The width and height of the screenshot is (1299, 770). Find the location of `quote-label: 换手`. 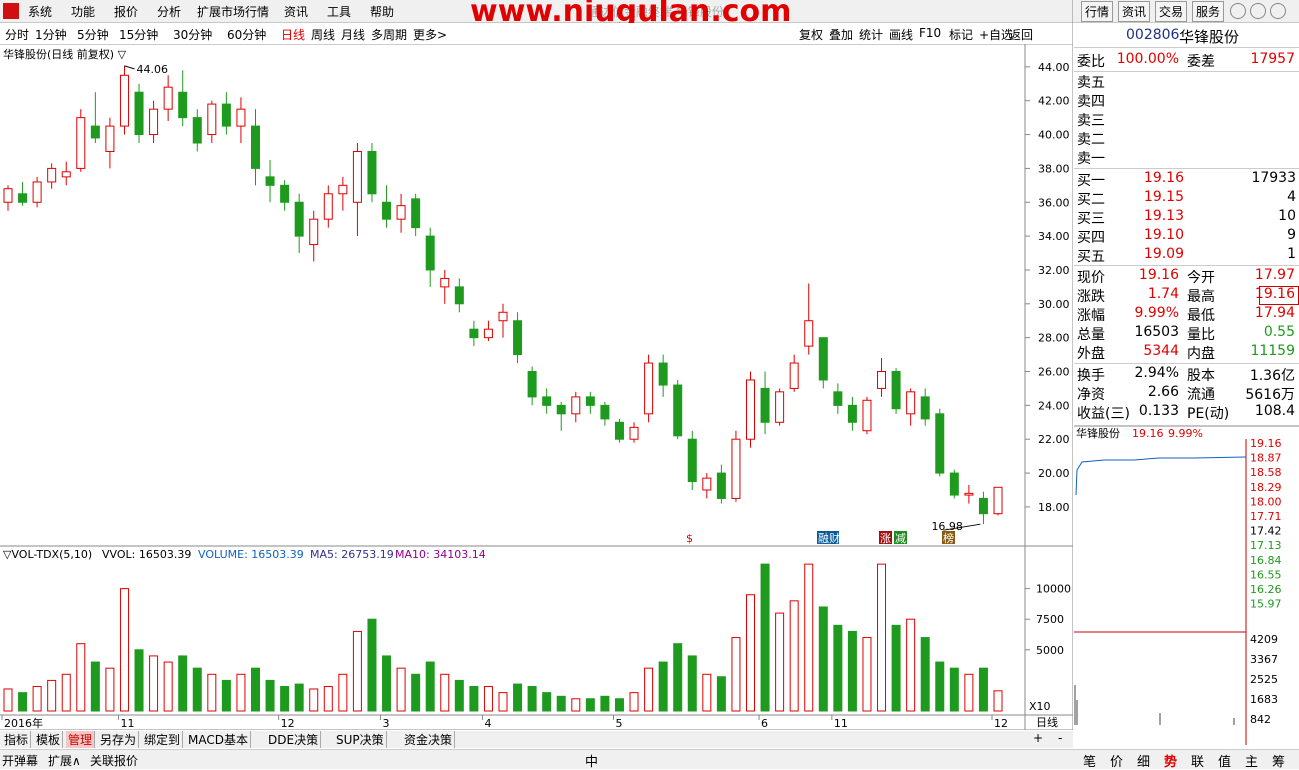

quote-label: 换手 is located at coordinates (1091, 376).